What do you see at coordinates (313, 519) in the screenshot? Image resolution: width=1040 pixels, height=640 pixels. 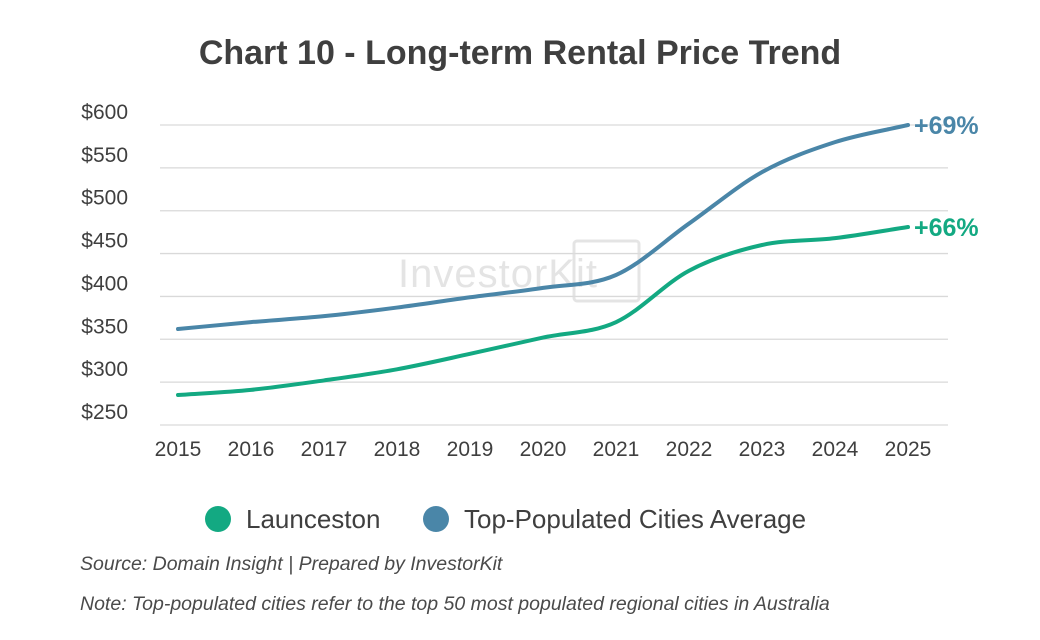 I see `legend-label-launceston: Launceston` at bounding box center [313, 519].